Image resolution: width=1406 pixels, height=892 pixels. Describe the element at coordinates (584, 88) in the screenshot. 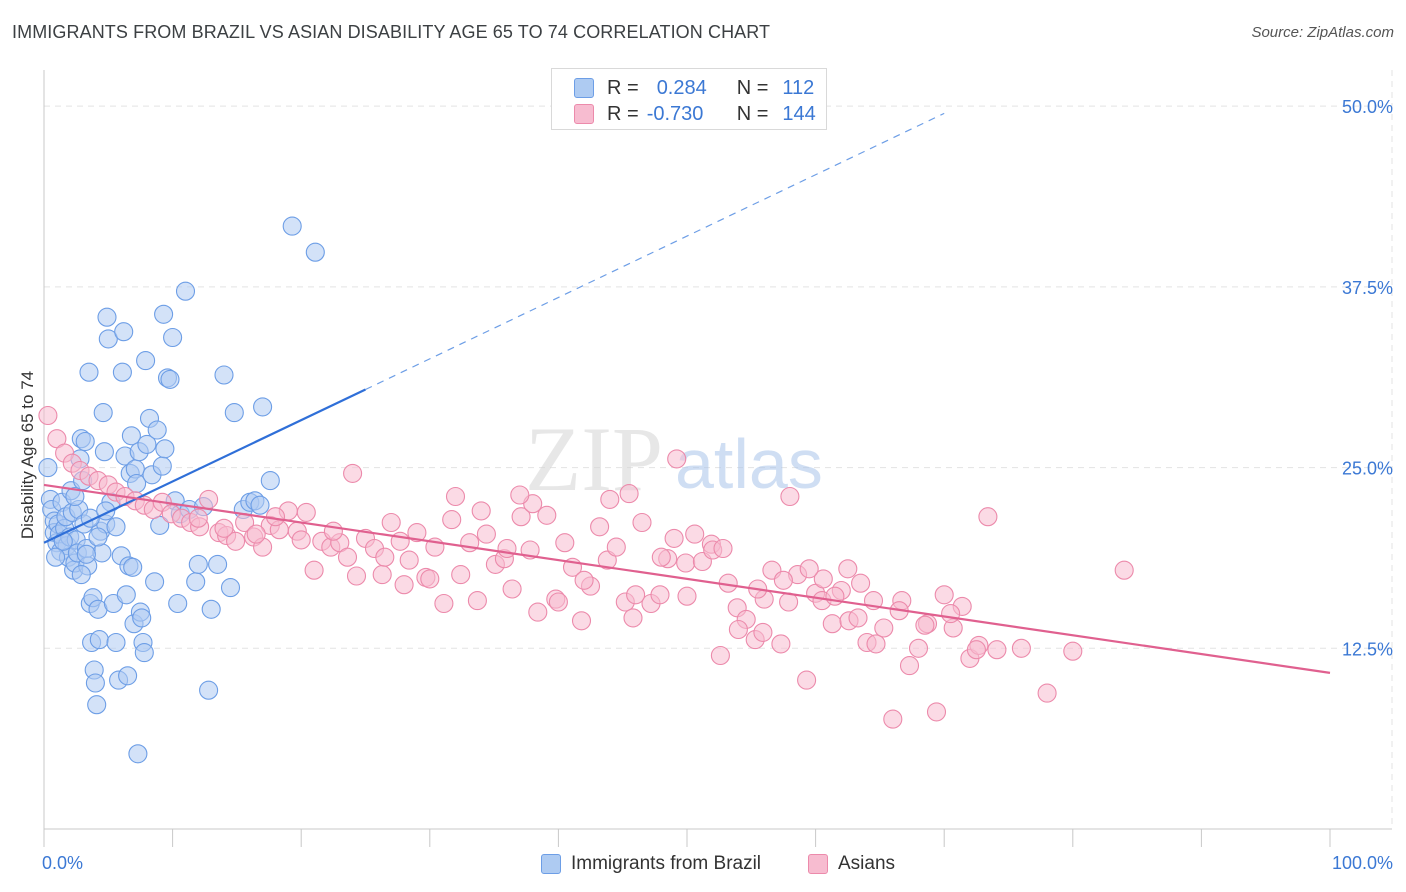

I see `legend-swatch-blue` at that location.